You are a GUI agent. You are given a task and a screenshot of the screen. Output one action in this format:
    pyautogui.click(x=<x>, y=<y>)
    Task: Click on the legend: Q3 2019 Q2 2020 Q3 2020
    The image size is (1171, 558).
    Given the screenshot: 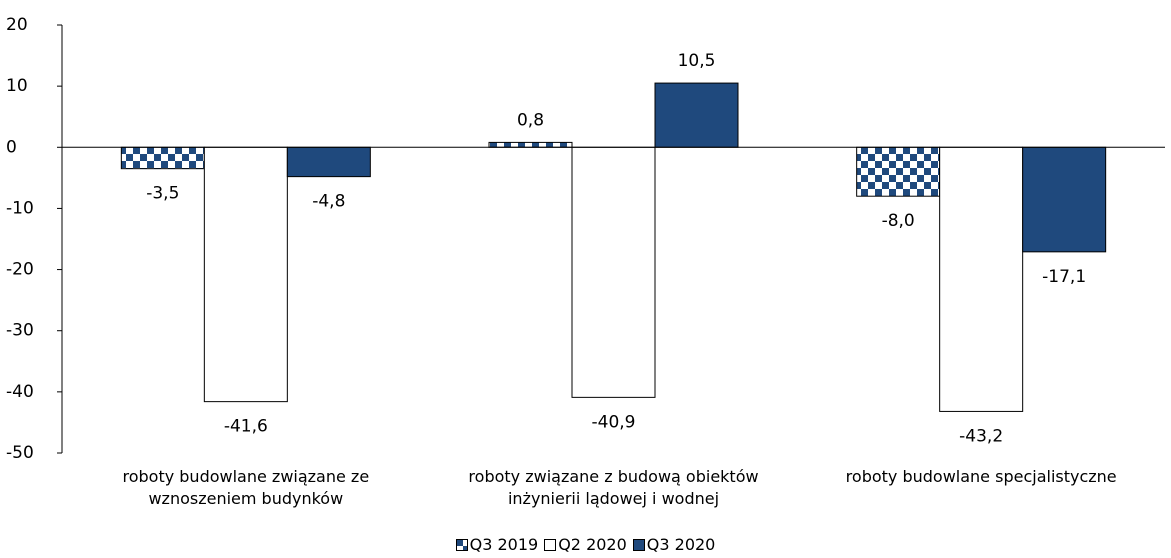 What is the action you would take?
    pyautogui.click(x=585, y=545)
    